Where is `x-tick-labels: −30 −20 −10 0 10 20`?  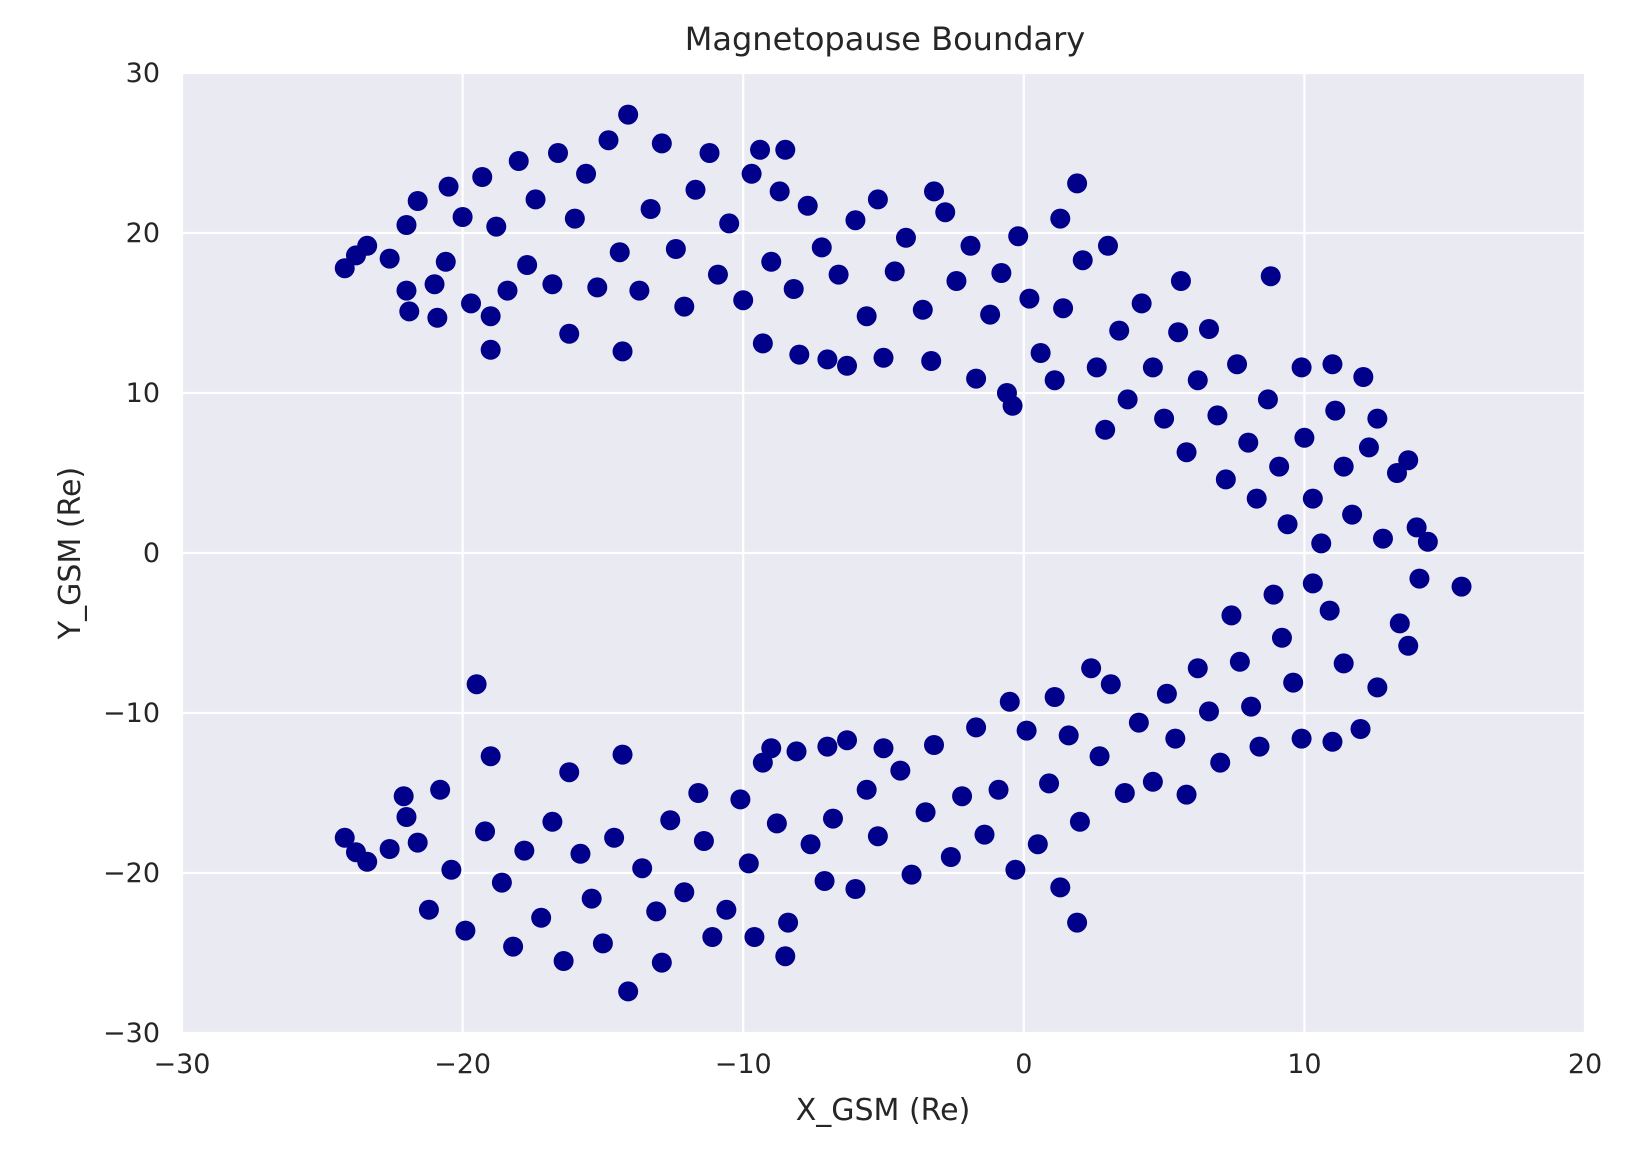
x-tick-labels: −30 −20 −10 0 10 20 is located at coordinates (878, 1064).